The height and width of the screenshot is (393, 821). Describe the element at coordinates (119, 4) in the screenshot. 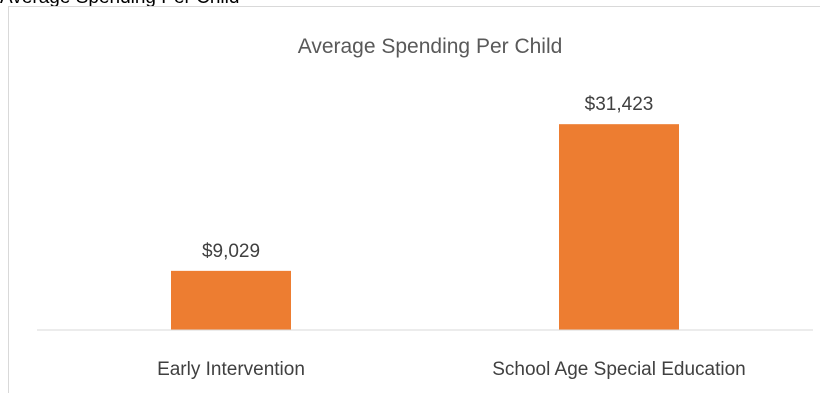

I see `clipped-heading-text: Average Spending Per Child` at that location.